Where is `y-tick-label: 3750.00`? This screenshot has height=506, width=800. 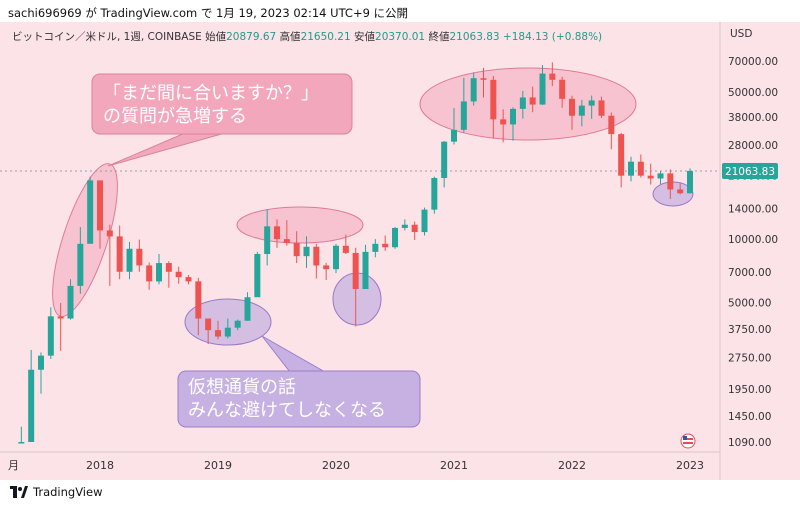 y-tick-label: 3750.00 is located at coordinates (749, 330).